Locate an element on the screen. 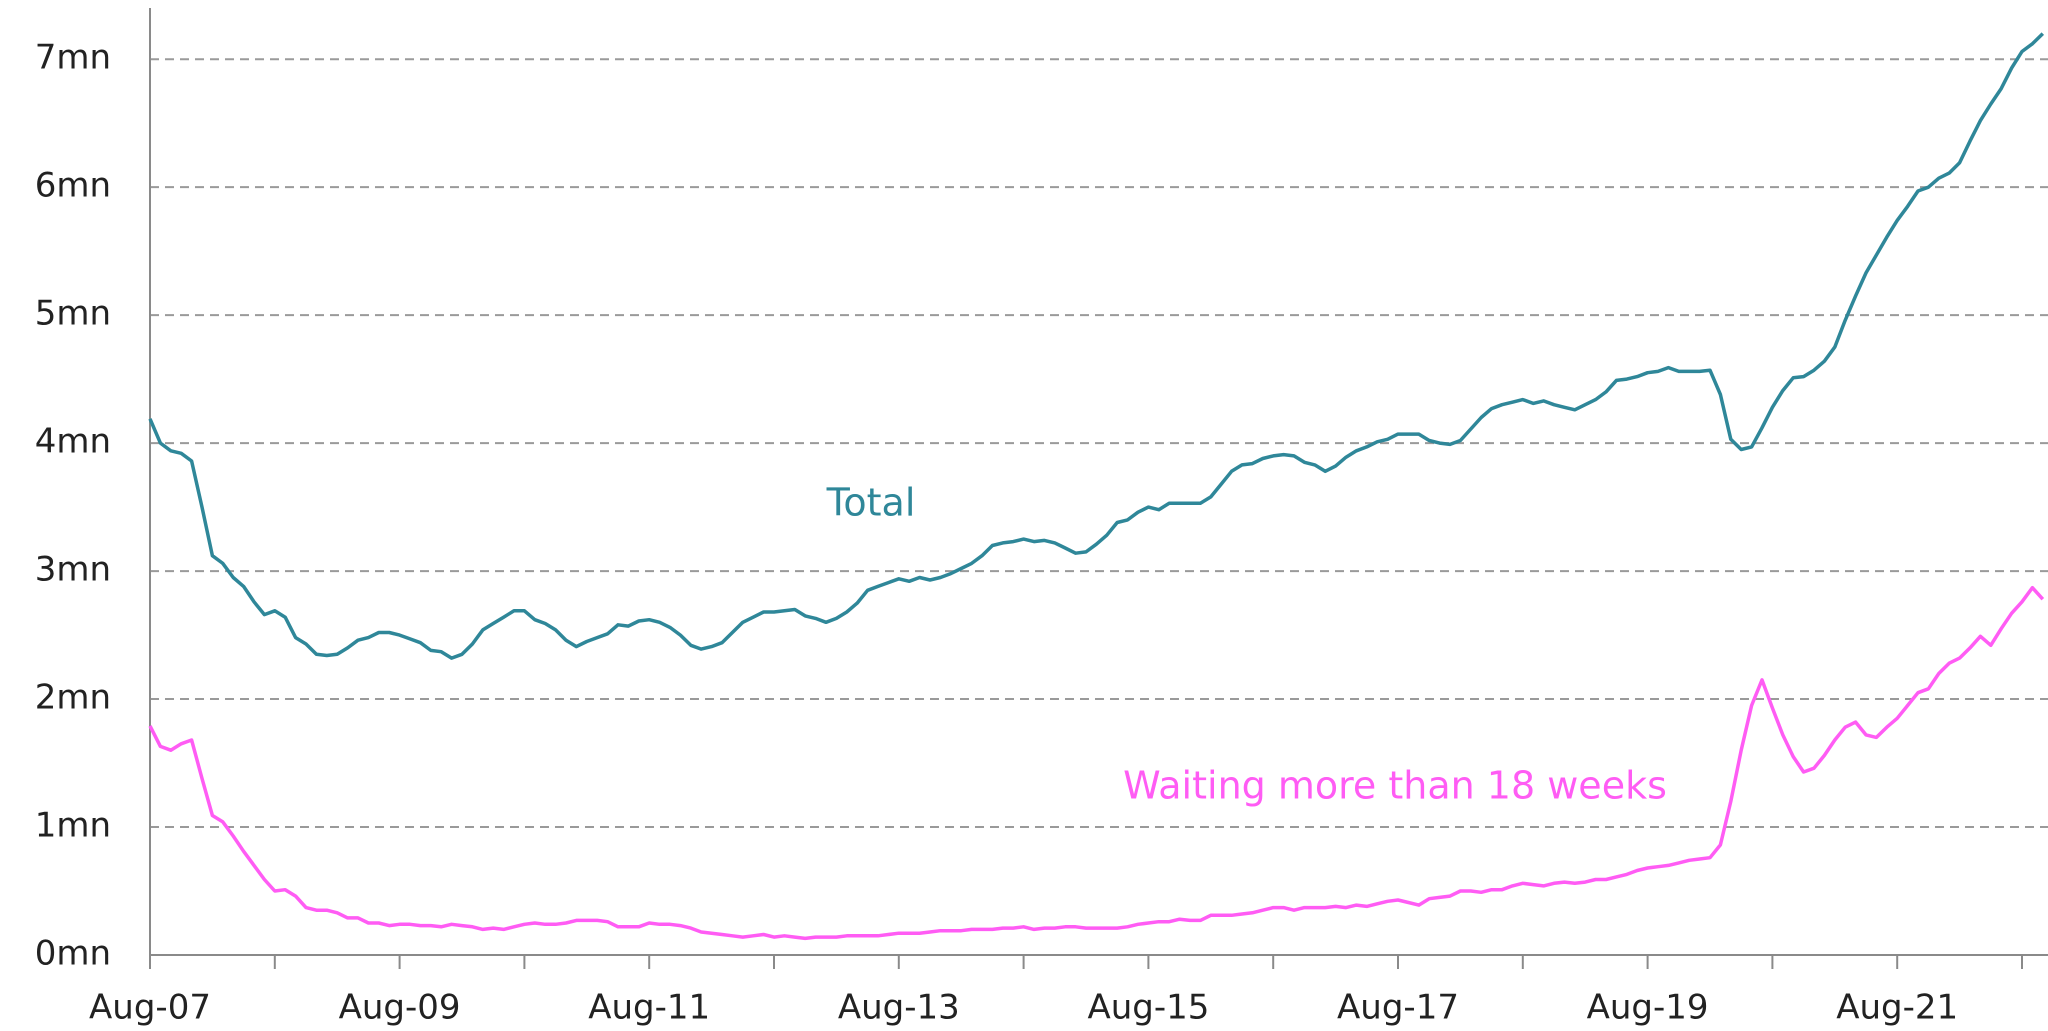 Image resolution: width=2048 pixels, height=1031 pixels. x-tick-label: Aug-07 is located at coordinates (150, 1008).